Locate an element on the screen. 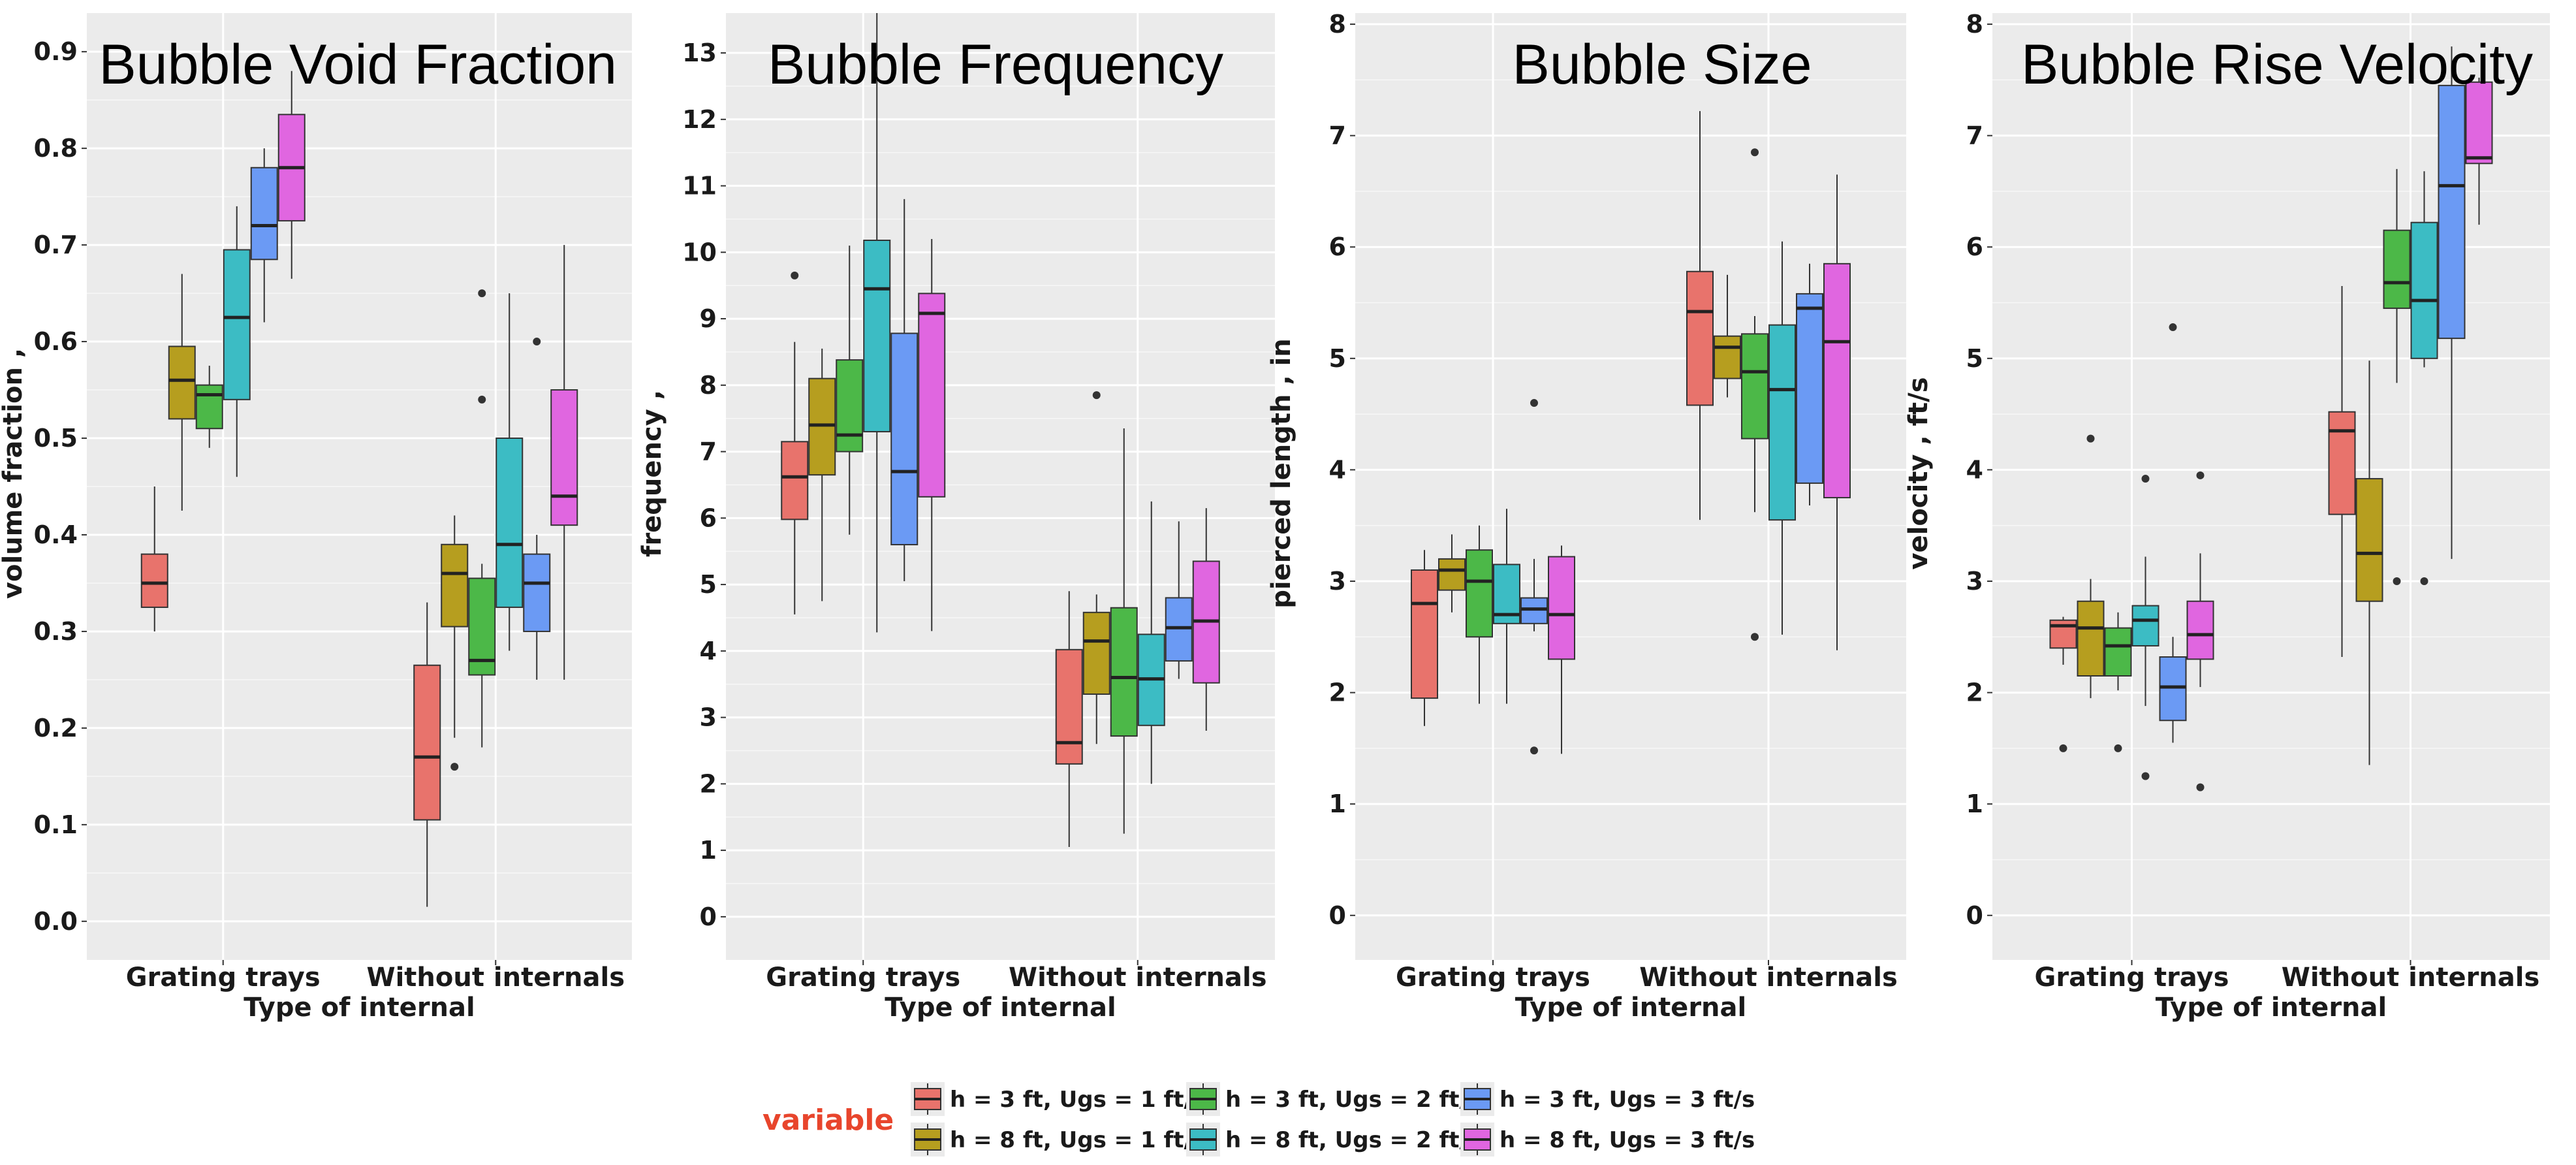 This screenshot has width=2576, height=1165. legend-entry: h = 3 ft, Ugs = 2 ft/s is located at coordinates (1333, 1099).